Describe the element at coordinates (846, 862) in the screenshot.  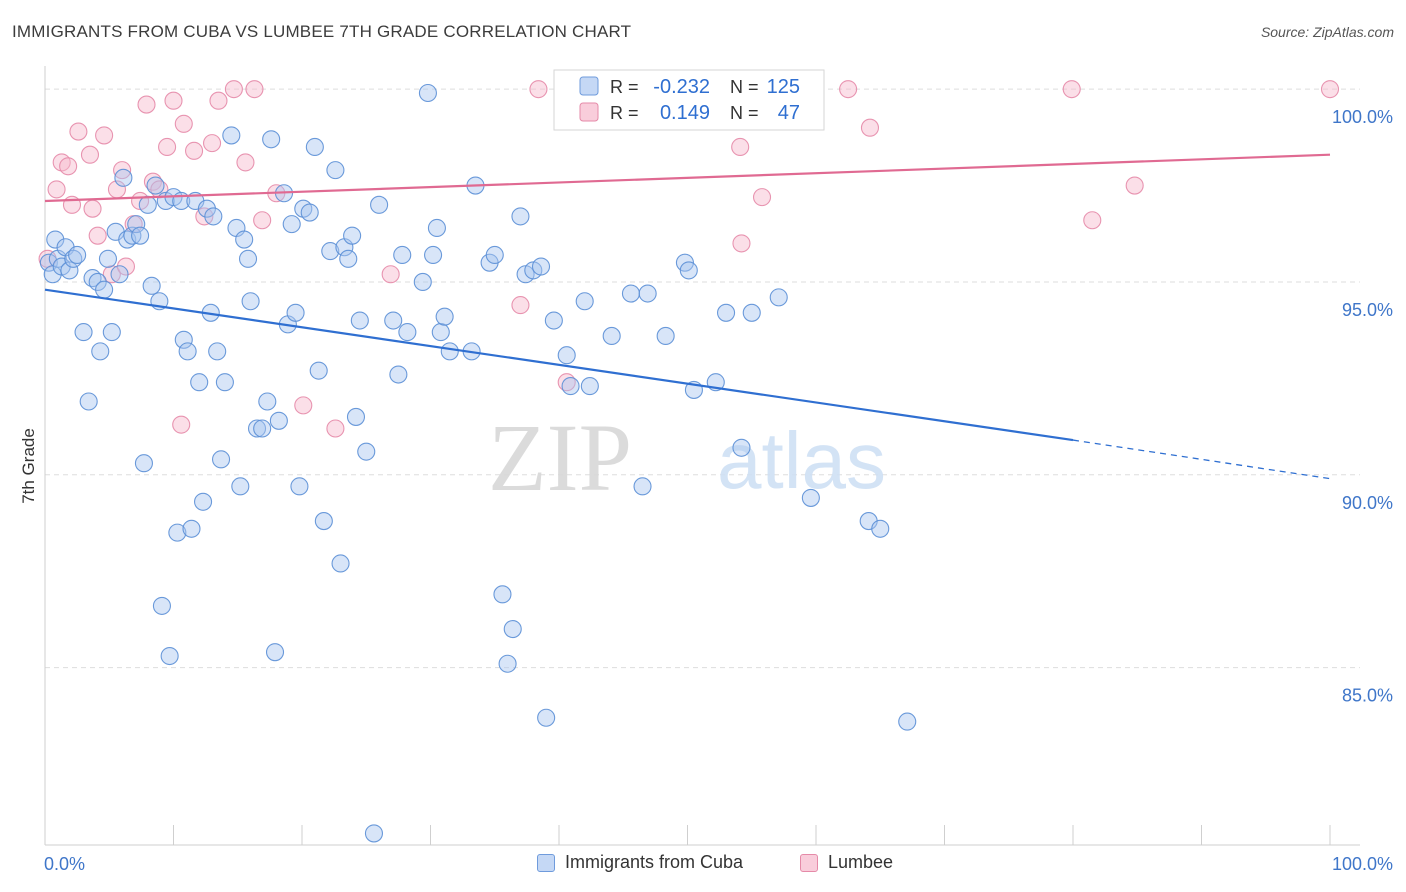
I see `legend-item-lumbee: Lumbee` at that location.